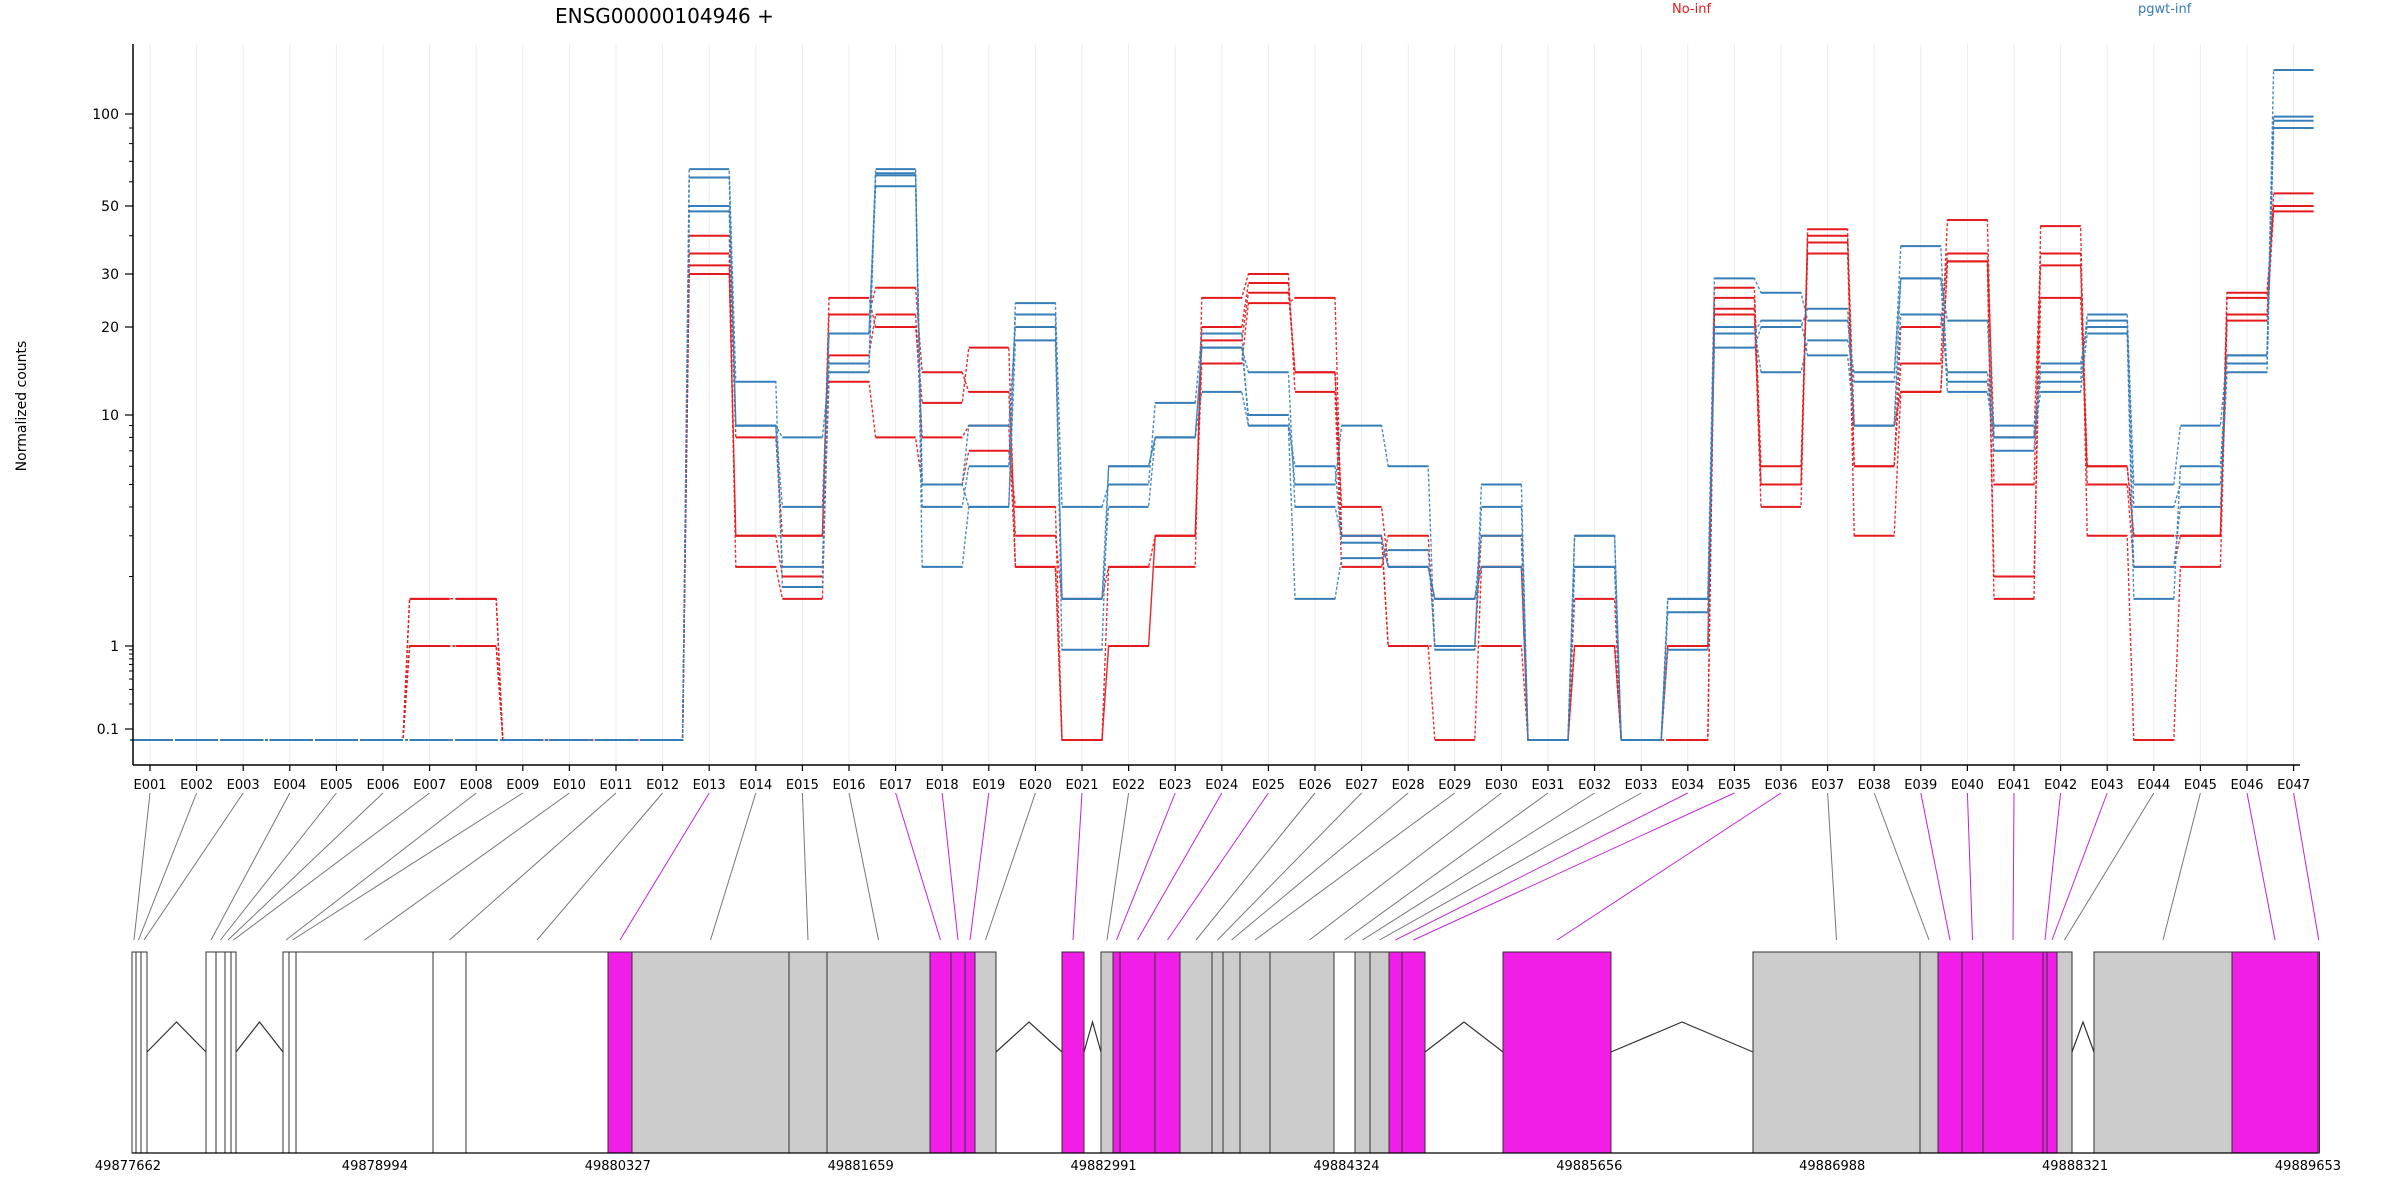  I want to click on connector-E035, so click(1574, 866).